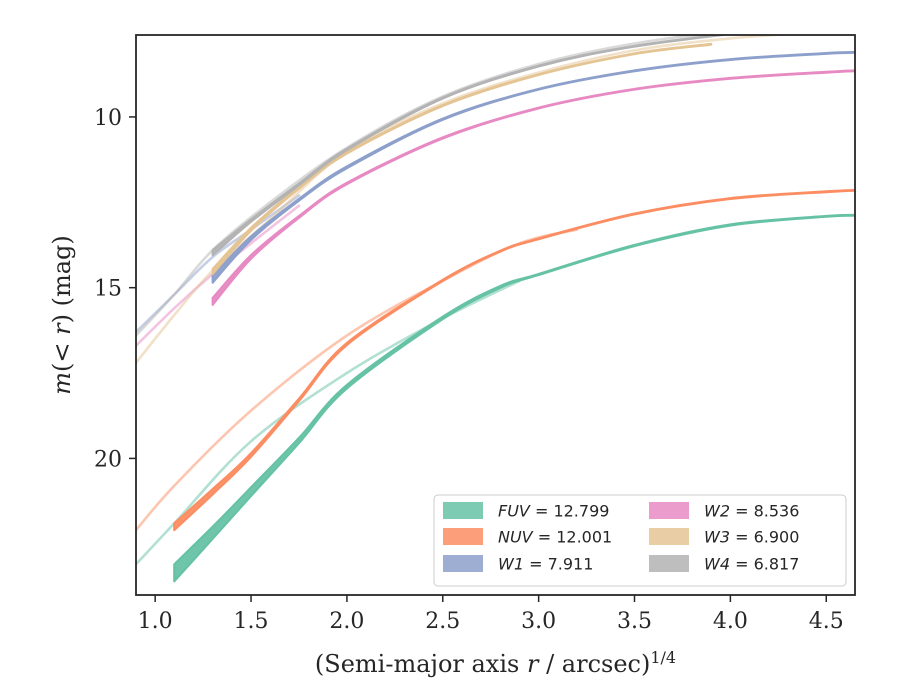  I want to click on legend-frame, so click(640, 540).